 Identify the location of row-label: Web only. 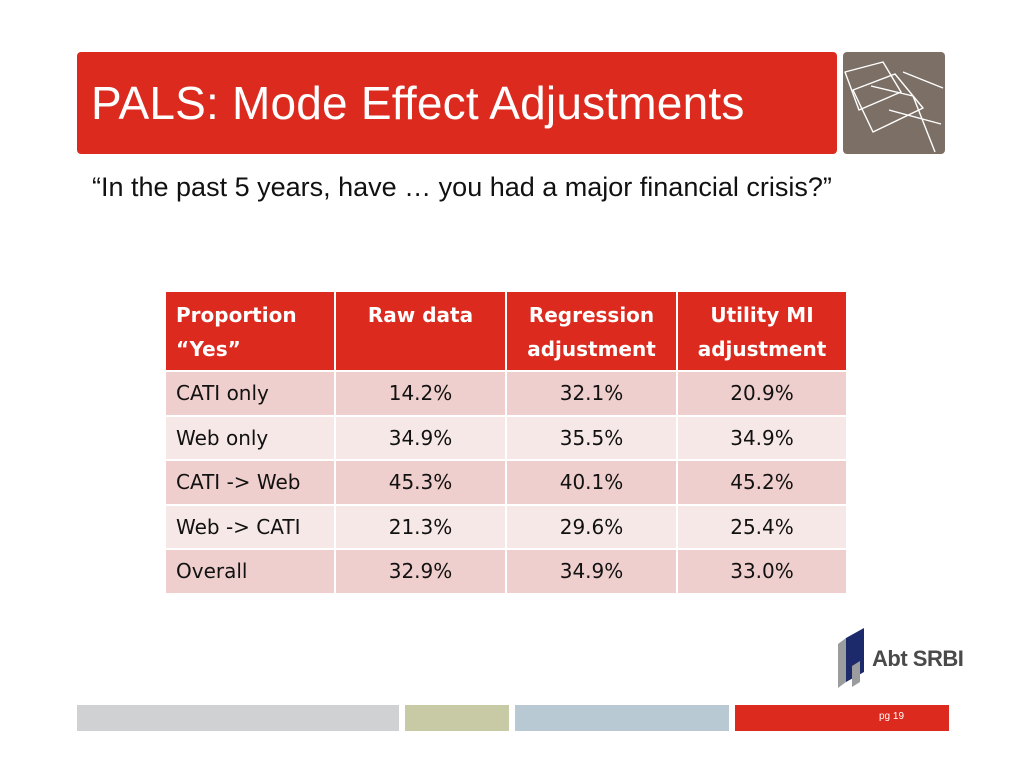
(250, 437).